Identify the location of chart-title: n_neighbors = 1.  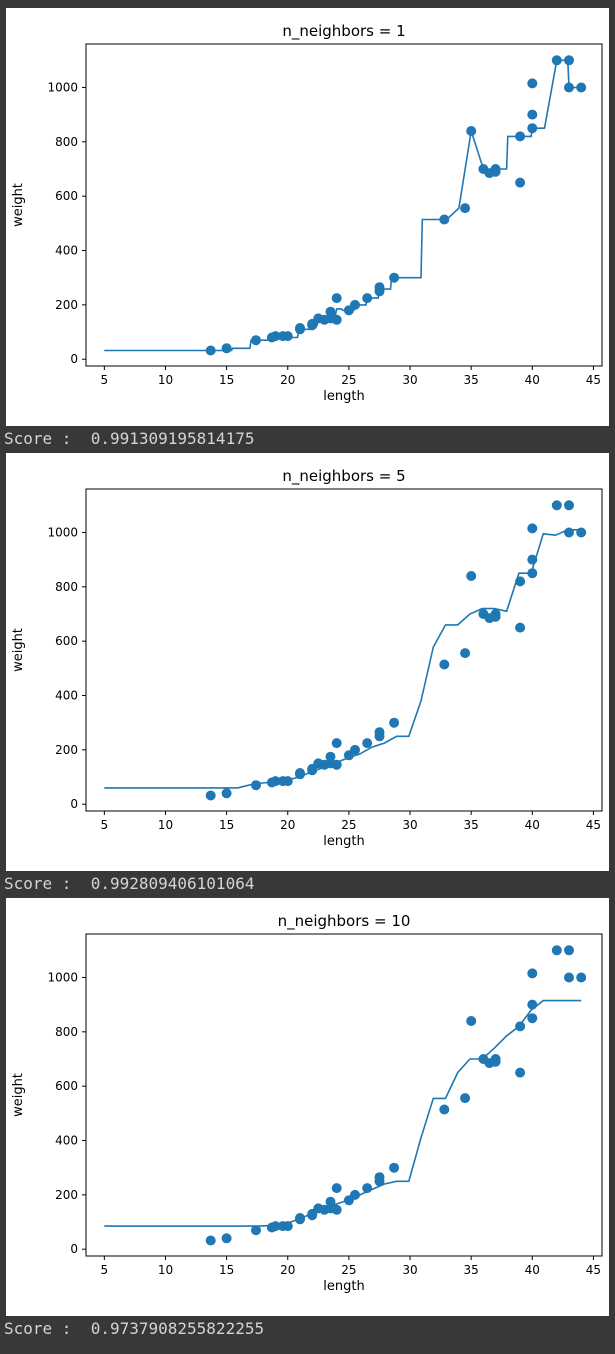
(343, 31).